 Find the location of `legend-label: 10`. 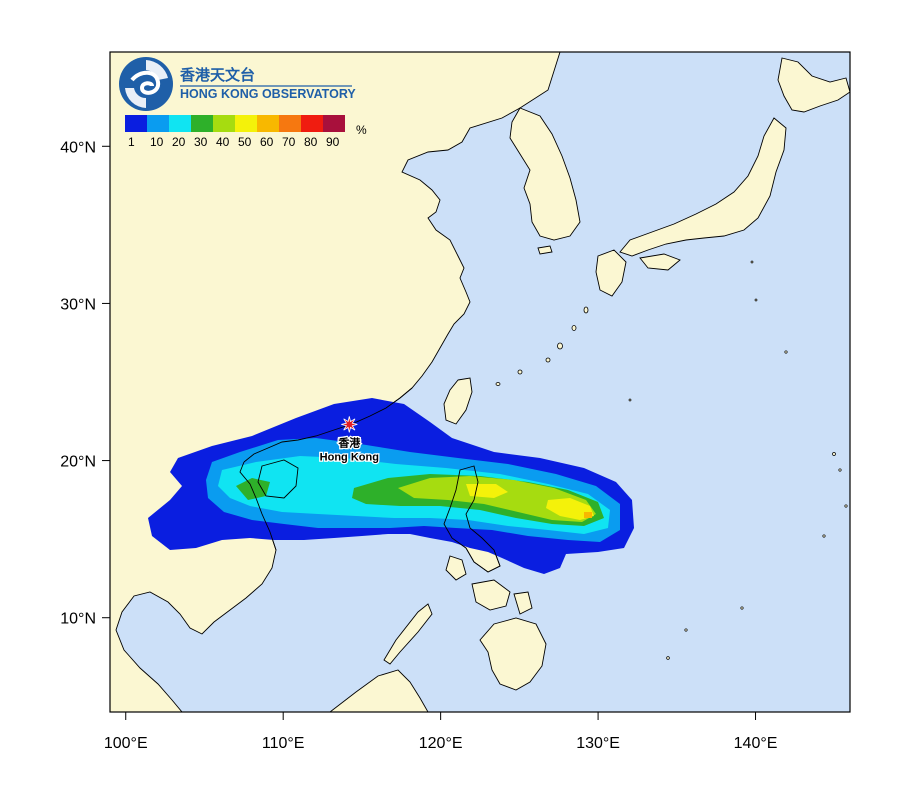

legend-label: 10 is located at coordinates (157, 142).